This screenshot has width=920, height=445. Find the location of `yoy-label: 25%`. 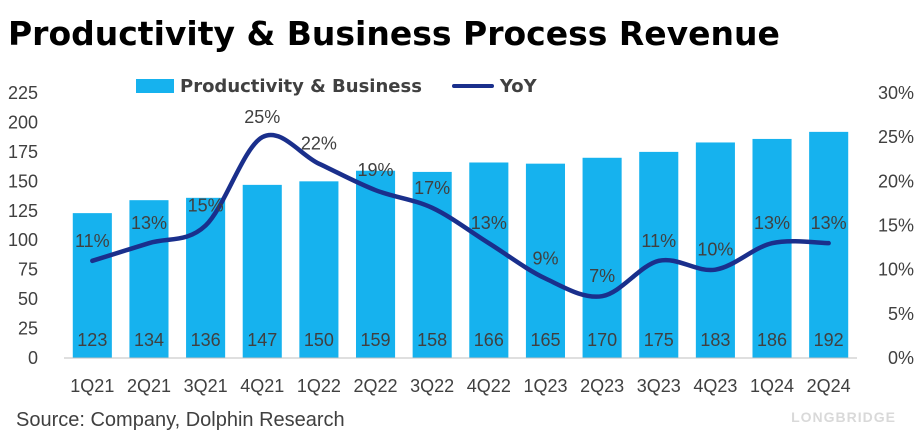

yoy-label: 25% is located at coordinates (262, 117).